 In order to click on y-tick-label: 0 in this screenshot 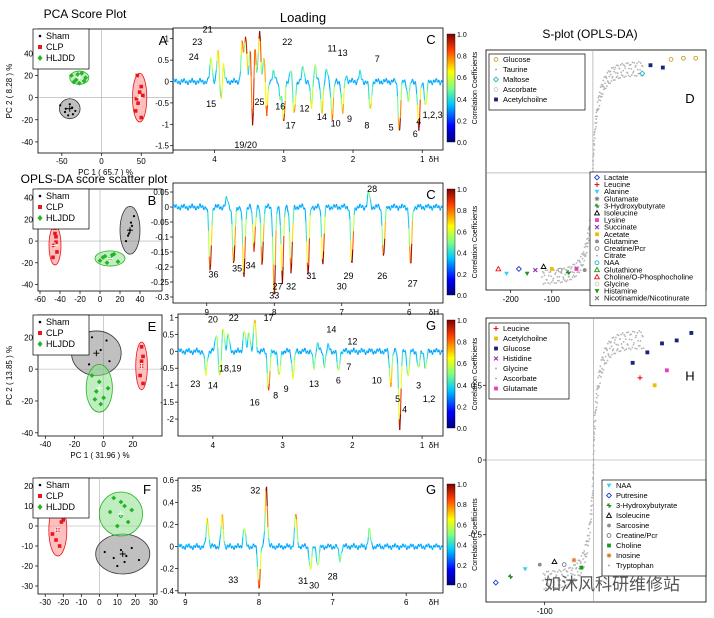, I will do `click(31, 526)`.